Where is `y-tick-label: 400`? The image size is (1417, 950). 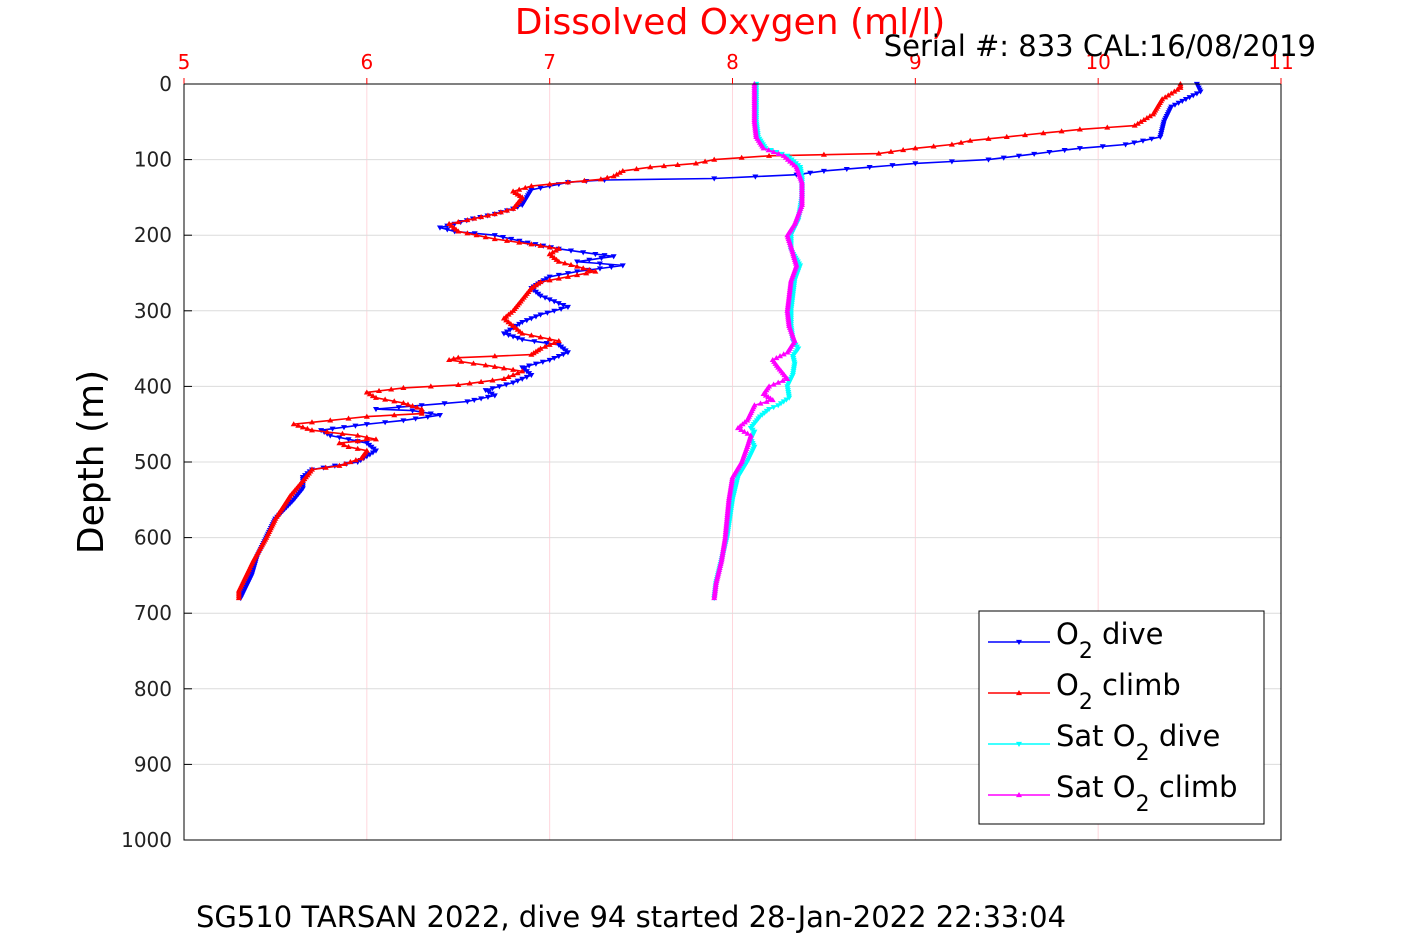
y-tick-label: 400 is located at coordinates (153, 386).